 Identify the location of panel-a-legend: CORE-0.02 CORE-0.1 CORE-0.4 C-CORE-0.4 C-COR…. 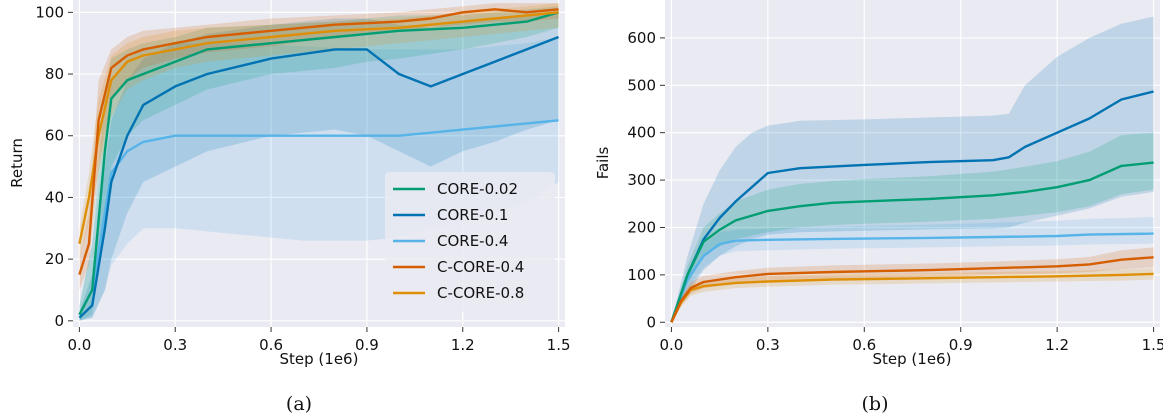
(470, 242).